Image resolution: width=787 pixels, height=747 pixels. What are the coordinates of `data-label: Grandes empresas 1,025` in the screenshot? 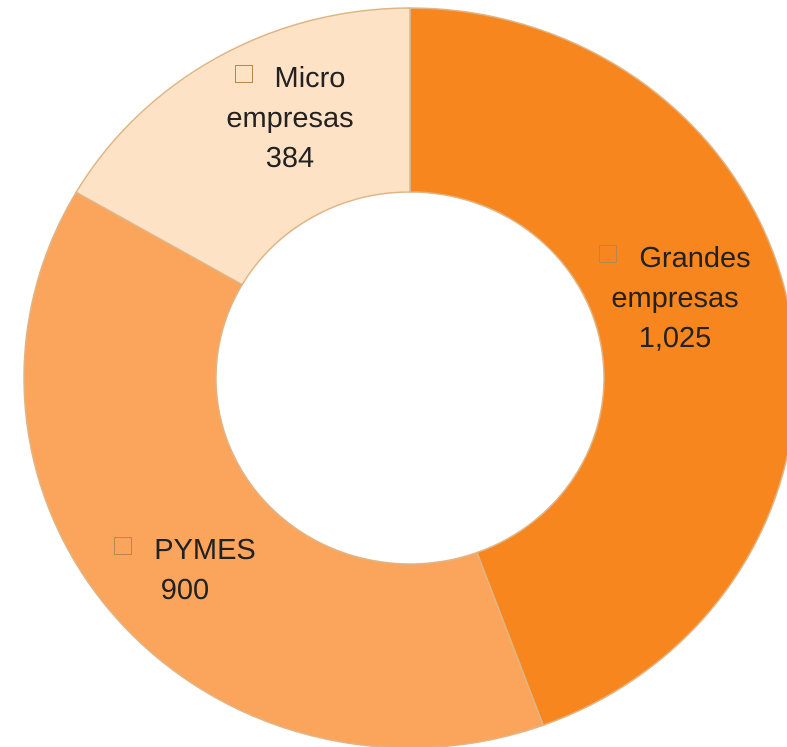 It's located at (673, 298).